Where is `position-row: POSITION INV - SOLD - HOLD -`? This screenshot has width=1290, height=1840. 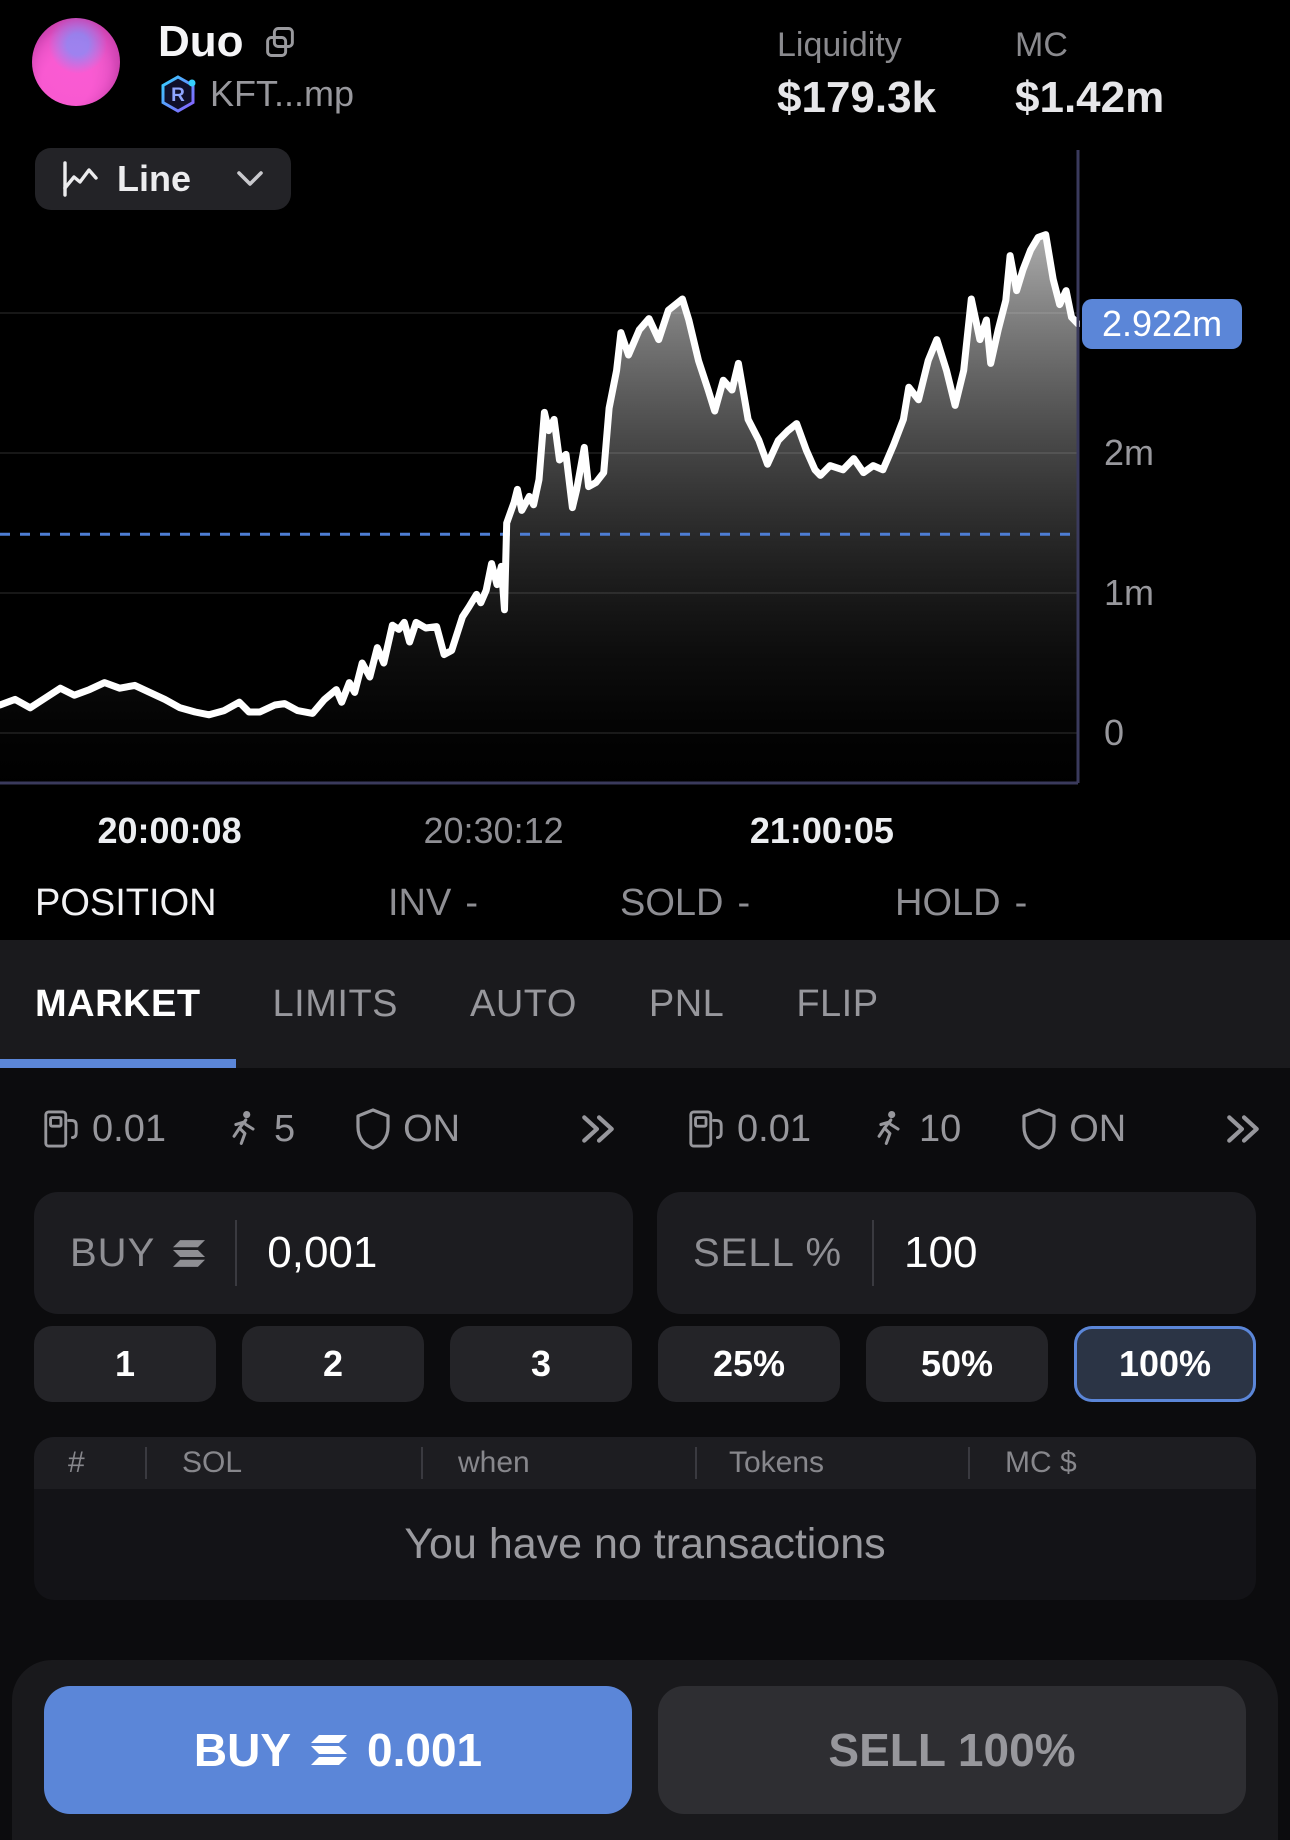 position-row: POSITION INV - SOLD - HOLD - is located at coordinates (645, 906).